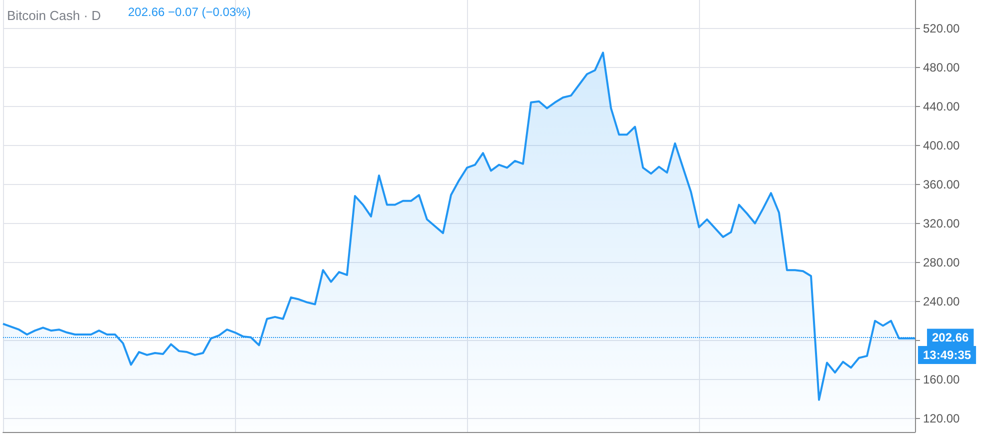 This screenshot has height=440, width=981. I want to click on y-tick-label: 280.00, so click(941, 262).